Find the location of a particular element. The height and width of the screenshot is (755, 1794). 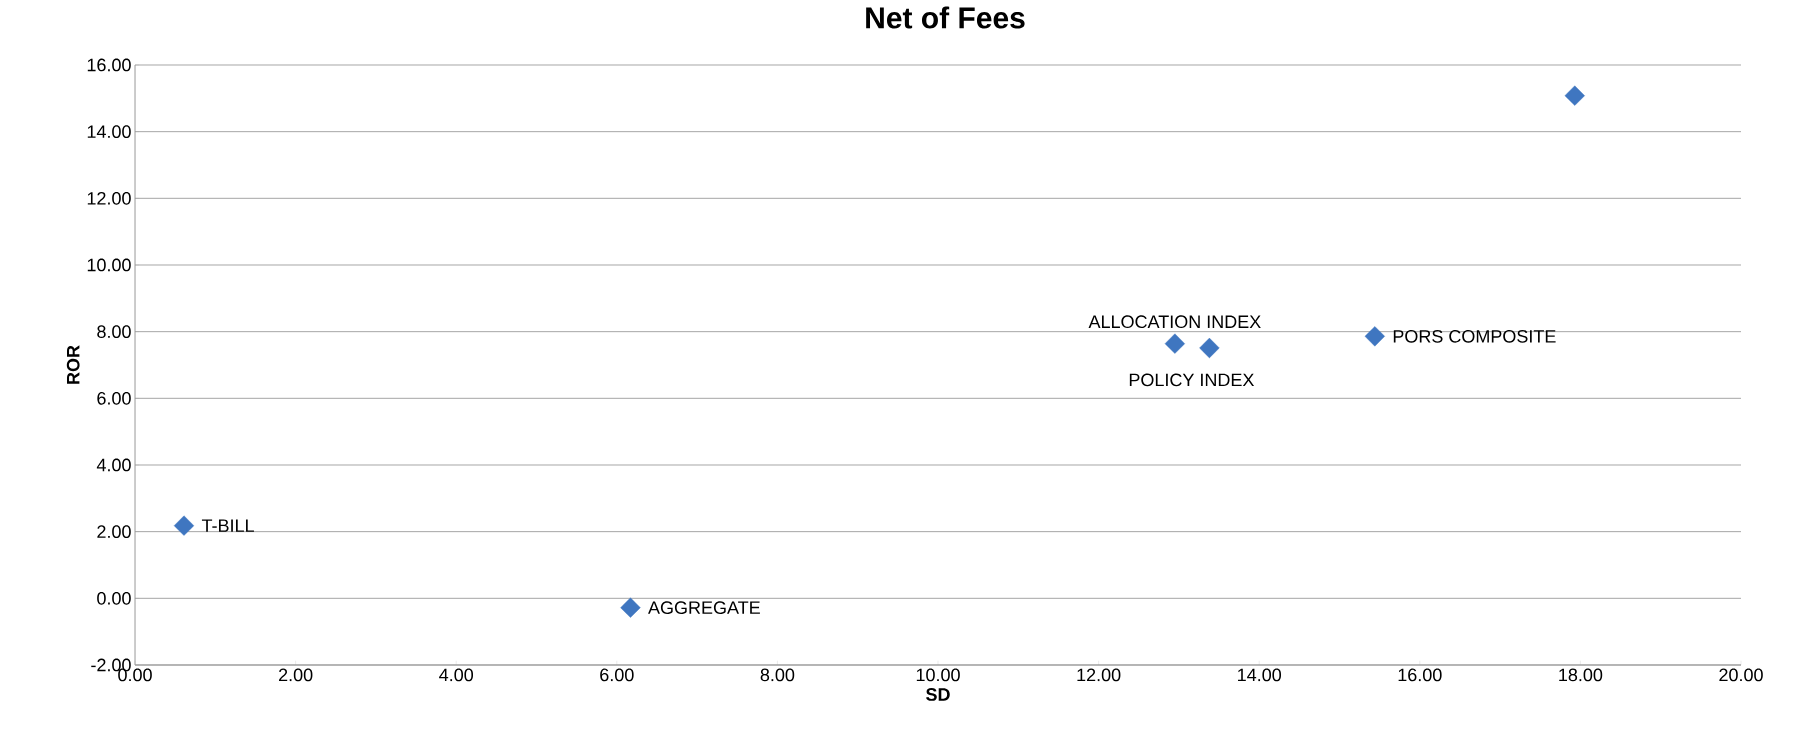

x-tick-label: 4.00 is located at coordinates (456, 675).